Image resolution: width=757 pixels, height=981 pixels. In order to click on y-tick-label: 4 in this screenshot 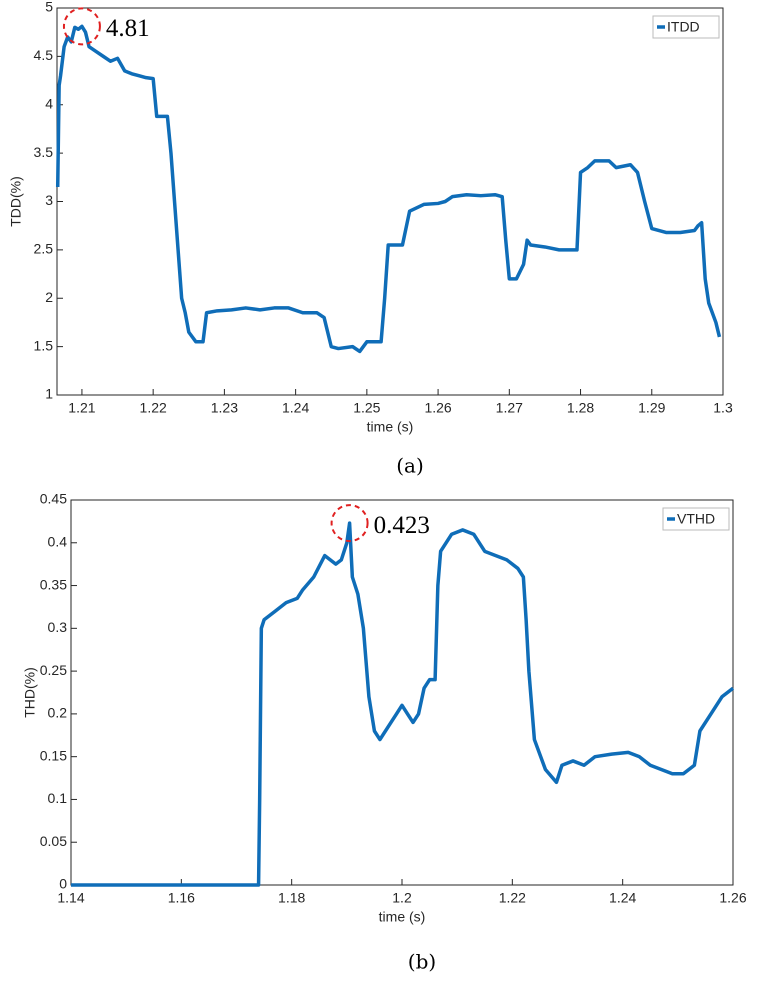, I will do `click(49, 103)`.